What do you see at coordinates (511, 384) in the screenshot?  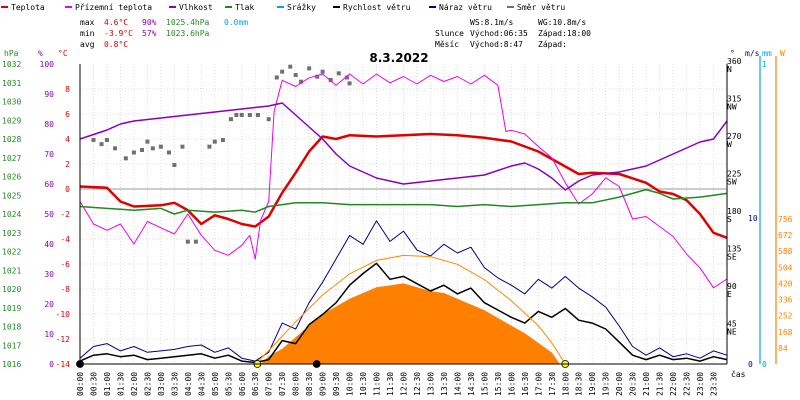 I see `x-tick: 16:00` at bounding box center [511, 384].